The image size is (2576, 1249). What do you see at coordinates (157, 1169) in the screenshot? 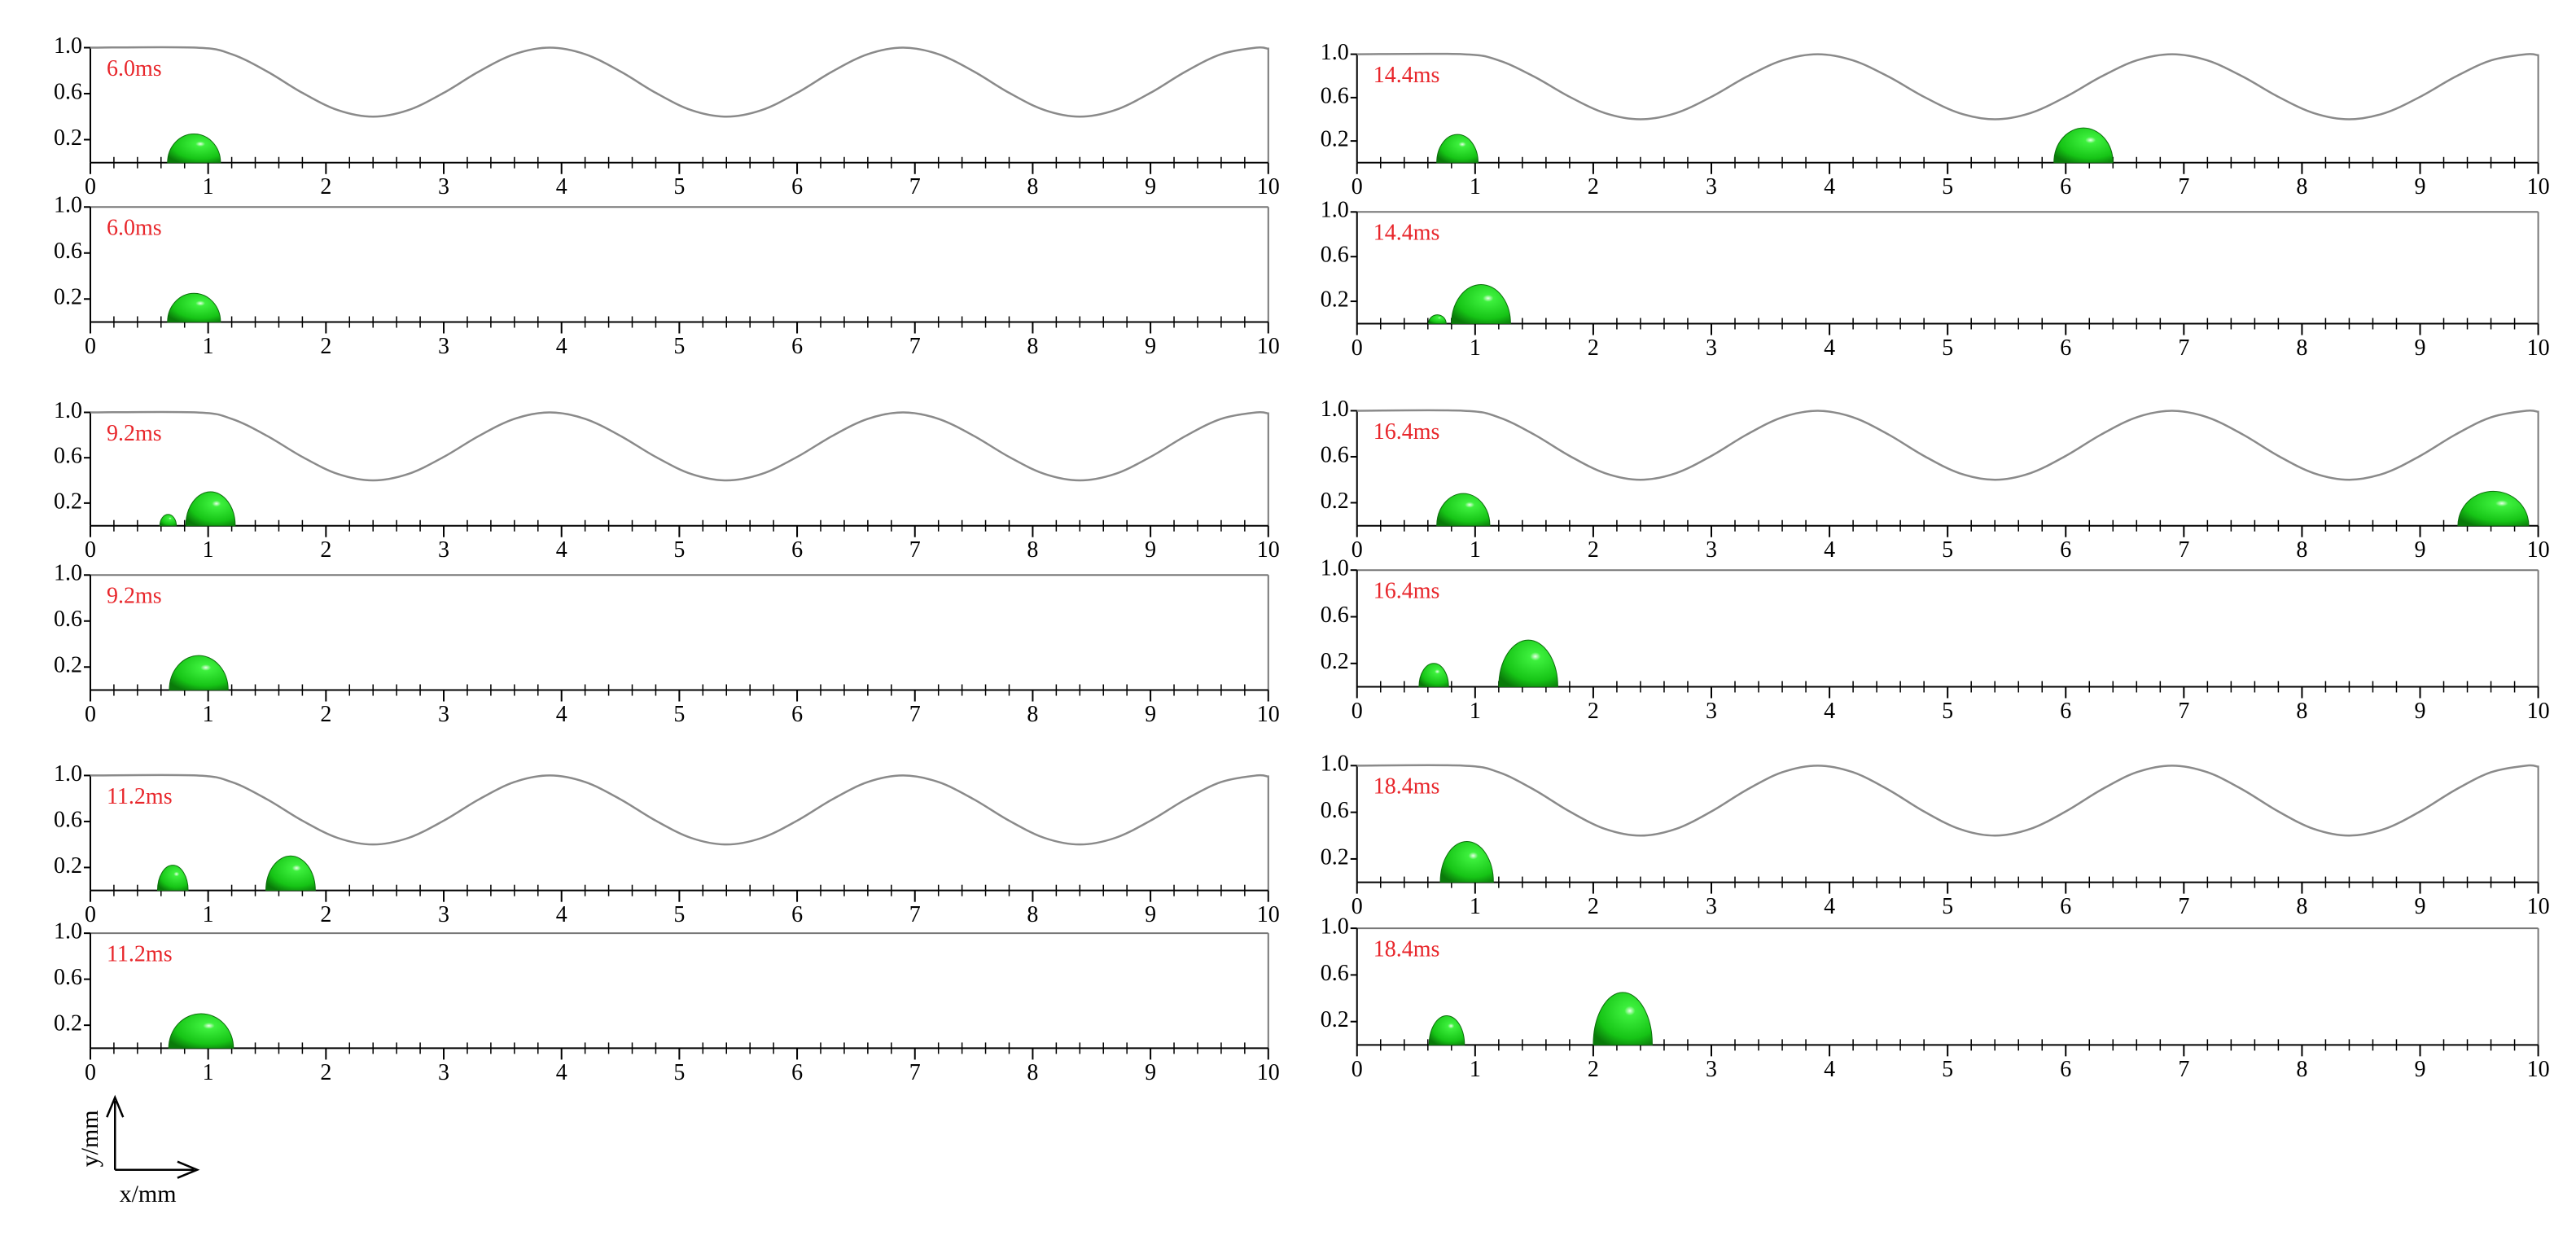
I see `x-arrow` at bounding box center [157, 1169].